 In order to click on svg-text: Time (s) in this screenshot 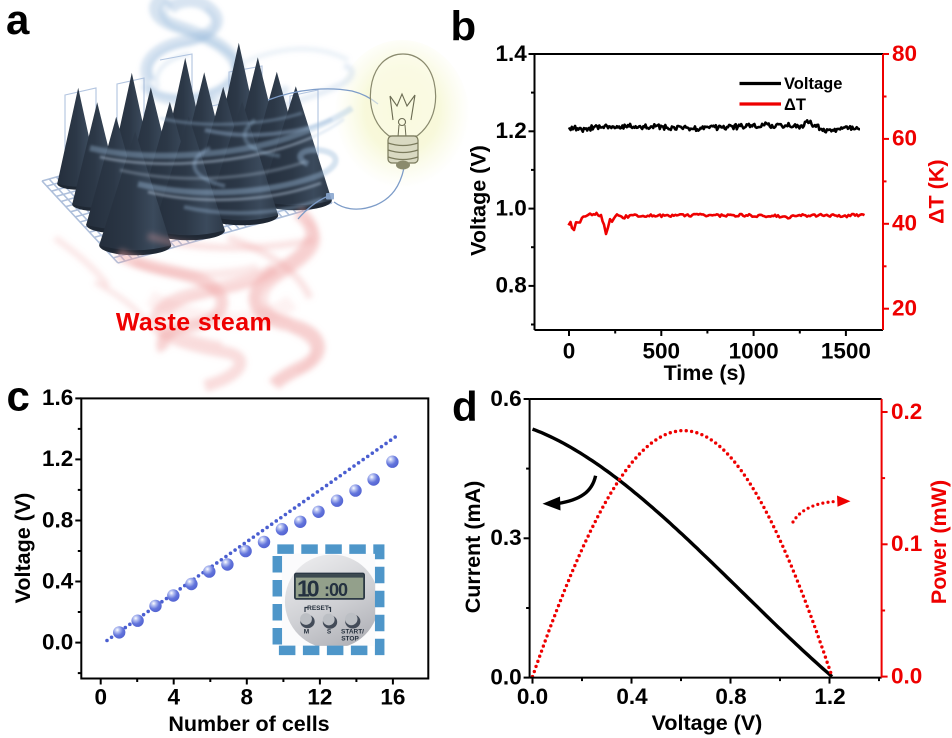, I will do `click(705, 373)`.